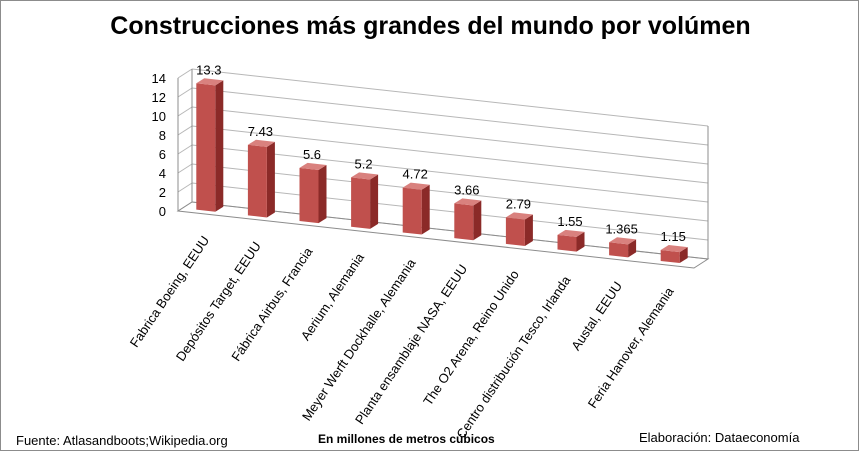  I want to click on category-label: Planta ensamblaje NASA, EEUU, so click(411, 344).